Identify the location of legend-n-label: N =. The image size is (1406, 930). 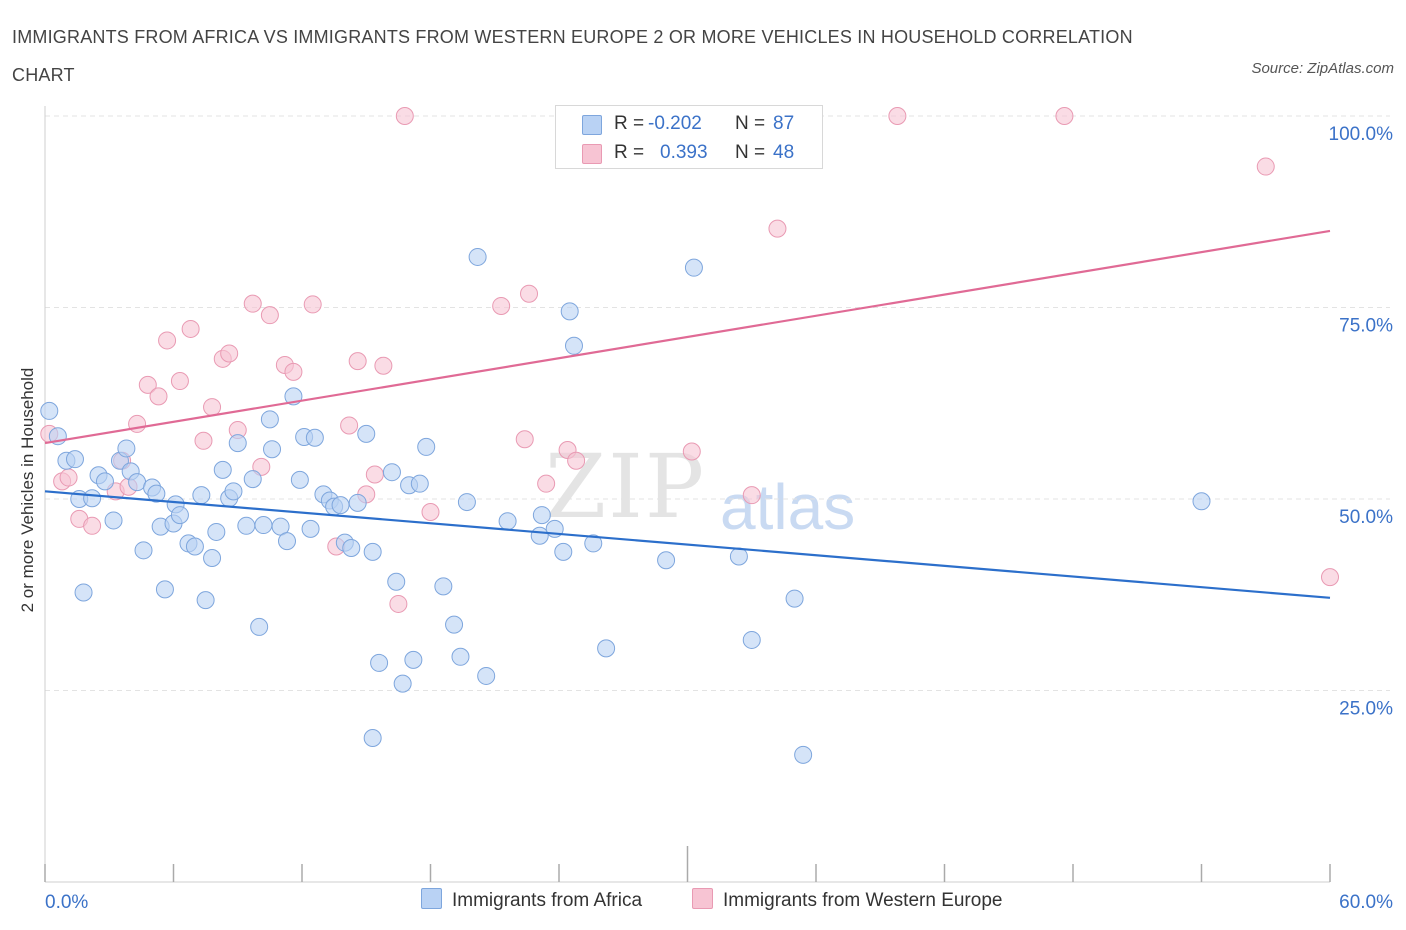
(750, 152).